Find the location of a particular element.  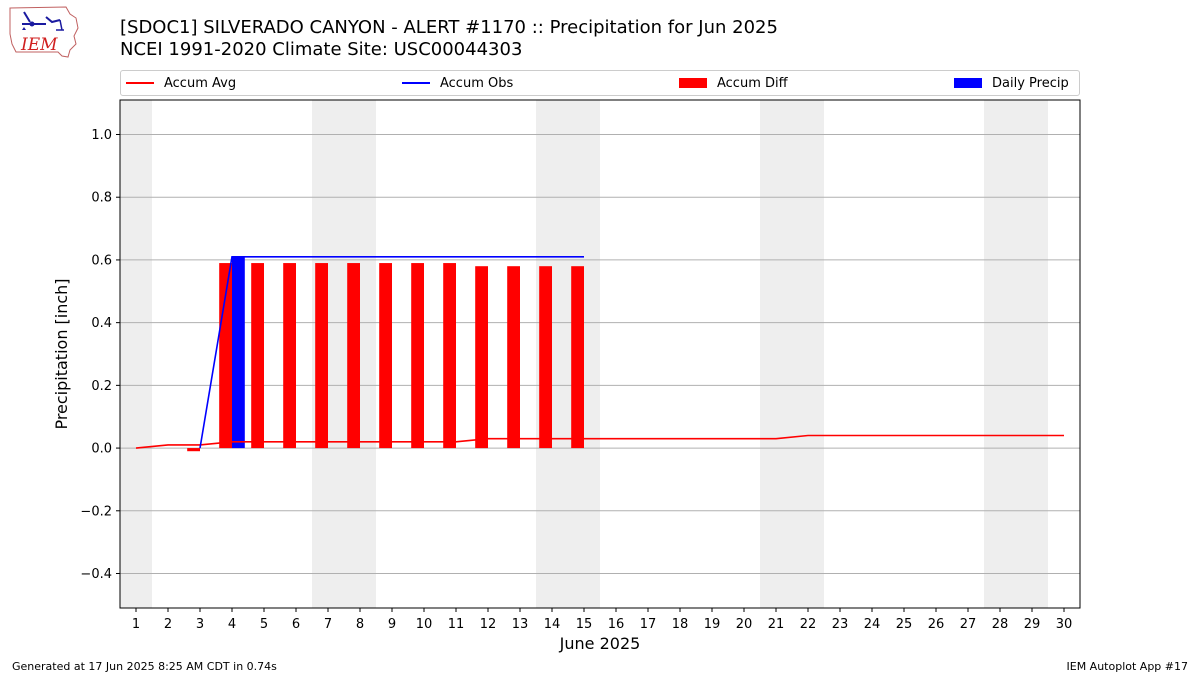

x-tick-label: 20 is located at coordinates (744, 624).